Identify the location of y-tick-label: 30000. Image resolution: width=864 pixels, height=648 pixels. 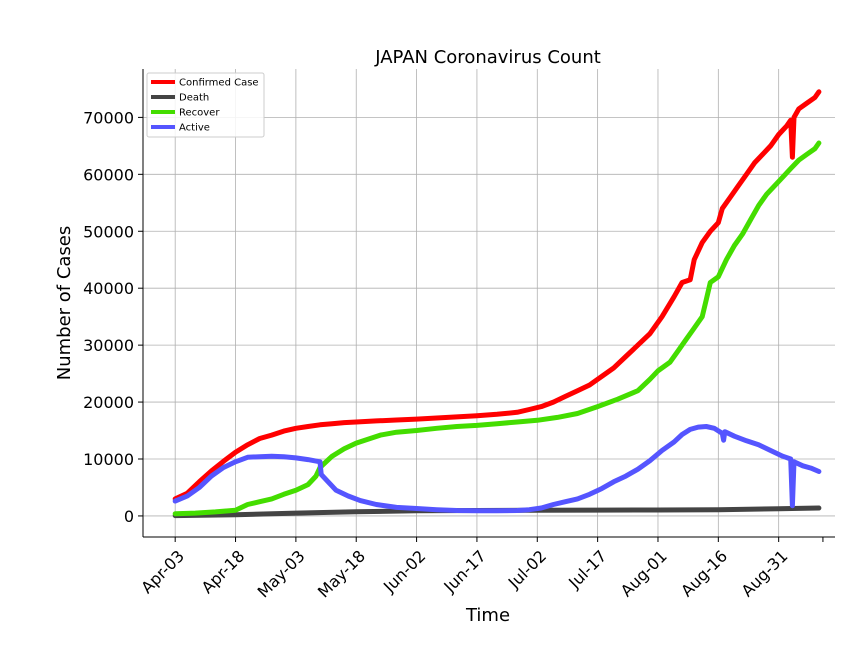
(108, 345).